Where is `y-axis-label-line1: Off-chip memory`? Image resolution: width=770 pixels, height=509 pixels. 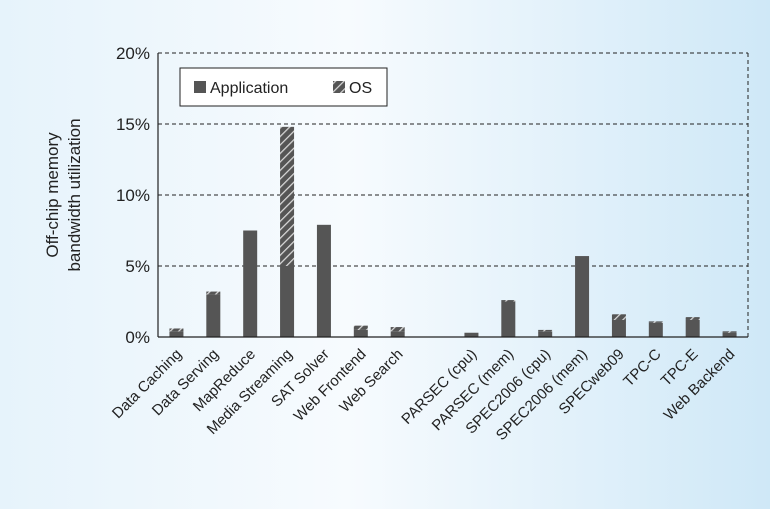
y-axis-label-line1: Off-chip memory is located at coordinates (52, 195).